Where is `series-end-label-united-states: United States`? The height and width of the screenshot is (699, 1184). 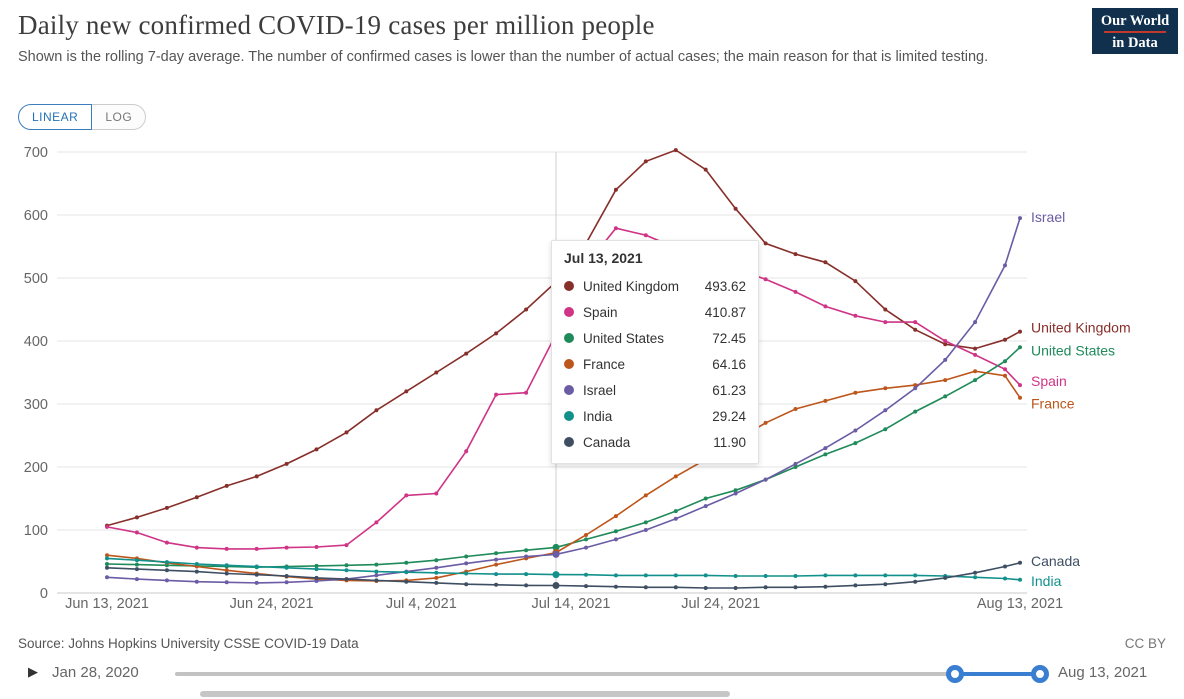 series-end-label-united-states: United States is located at coordinates (1073, 350).